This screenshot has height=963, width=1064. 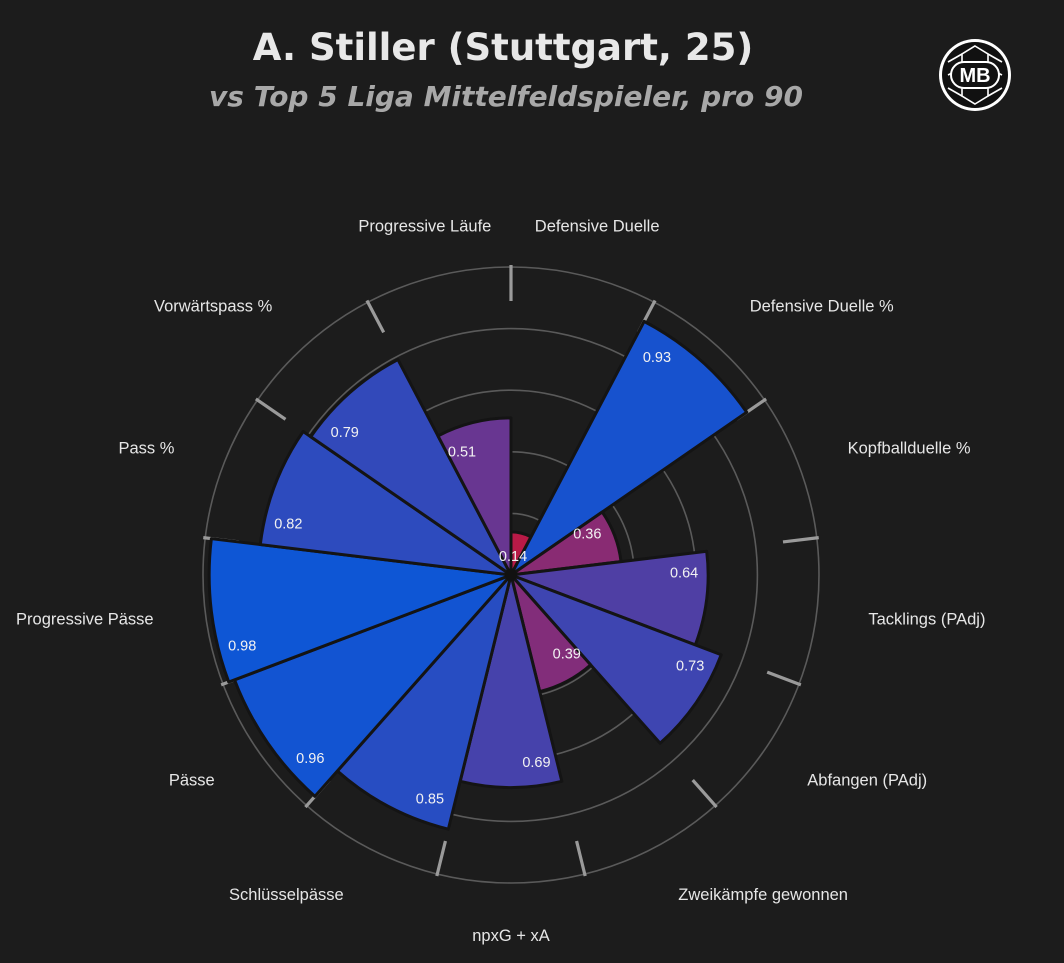 What do you see at coordinates (684, 573) in the screenshot?
I see `value-label: 0.64` at bounding box center [684, 573].